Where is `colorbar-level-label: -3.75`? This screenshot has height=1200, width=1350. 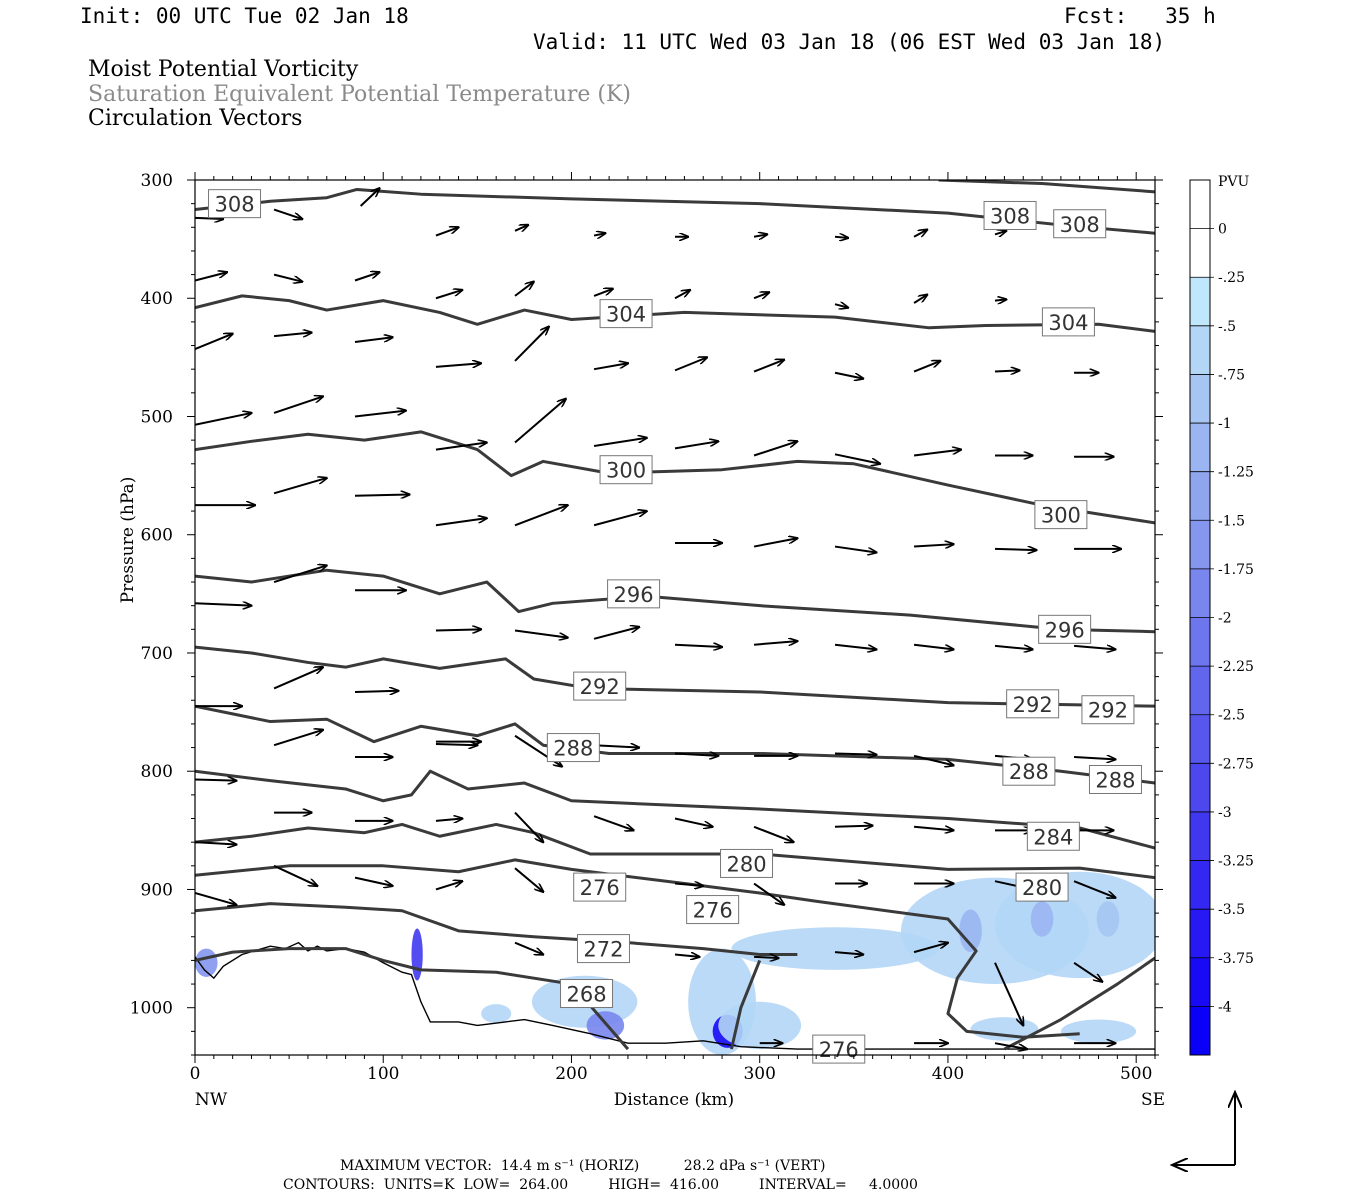 colorbar-level-label: -3.75 is located at coordinates (1236, 959).